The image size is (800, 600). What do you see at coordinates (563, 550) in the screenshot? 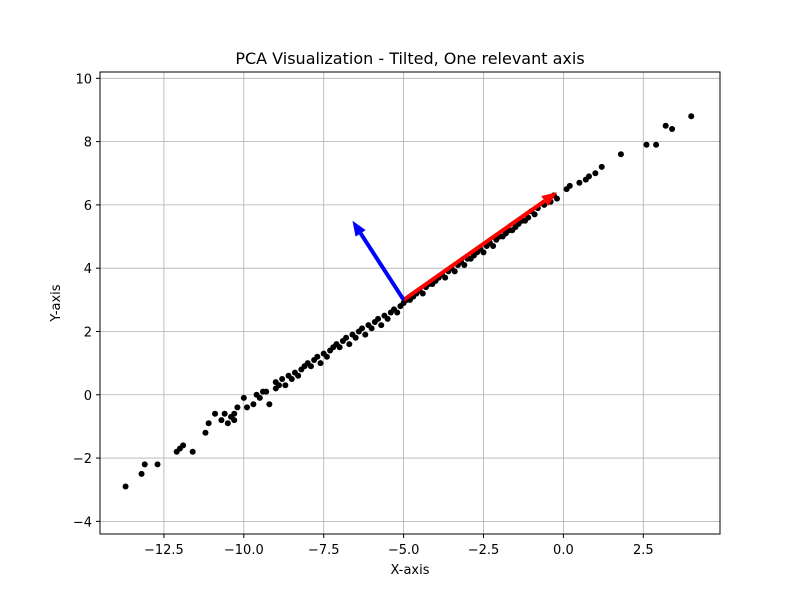
I see `x-tick-label: 0.0` at bounding box center [563, 550].